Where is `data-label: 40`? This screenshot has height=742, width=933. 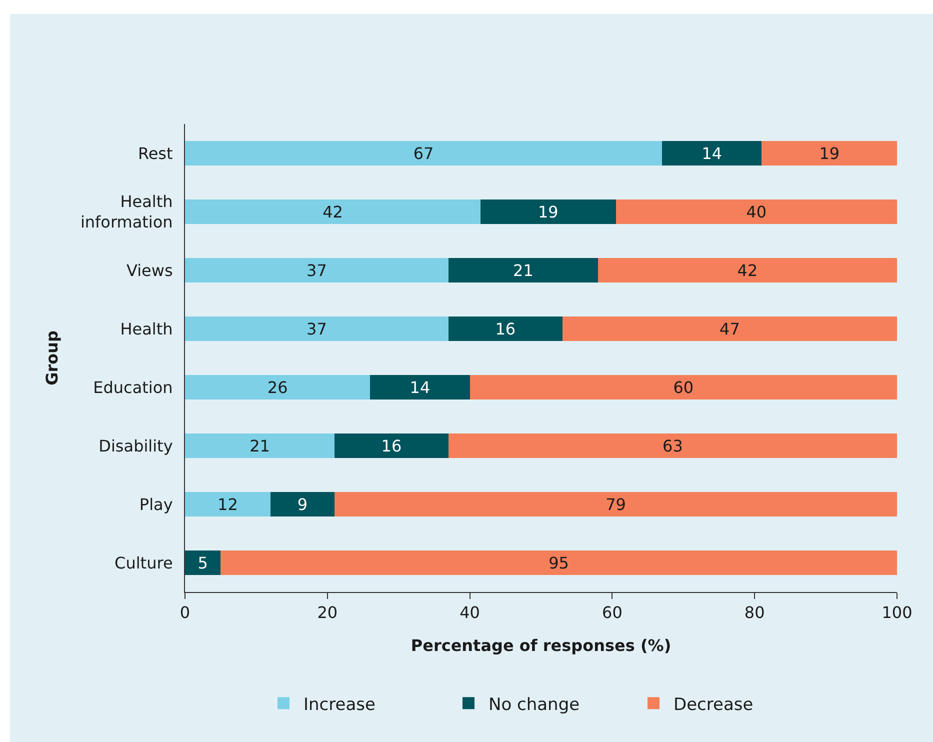 data-label: 40 is located at coordinates (756, 212).